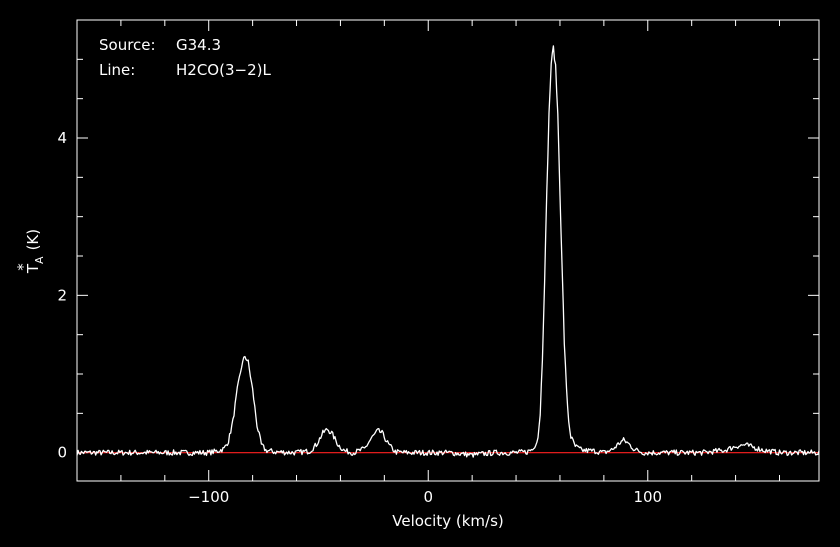 The width and height of the screenshot is (840, 547). What do you see at coordinates (23, 267) in the screenshot?
I see `y-axis-label-sup: *` at bounding box center [23, 267].